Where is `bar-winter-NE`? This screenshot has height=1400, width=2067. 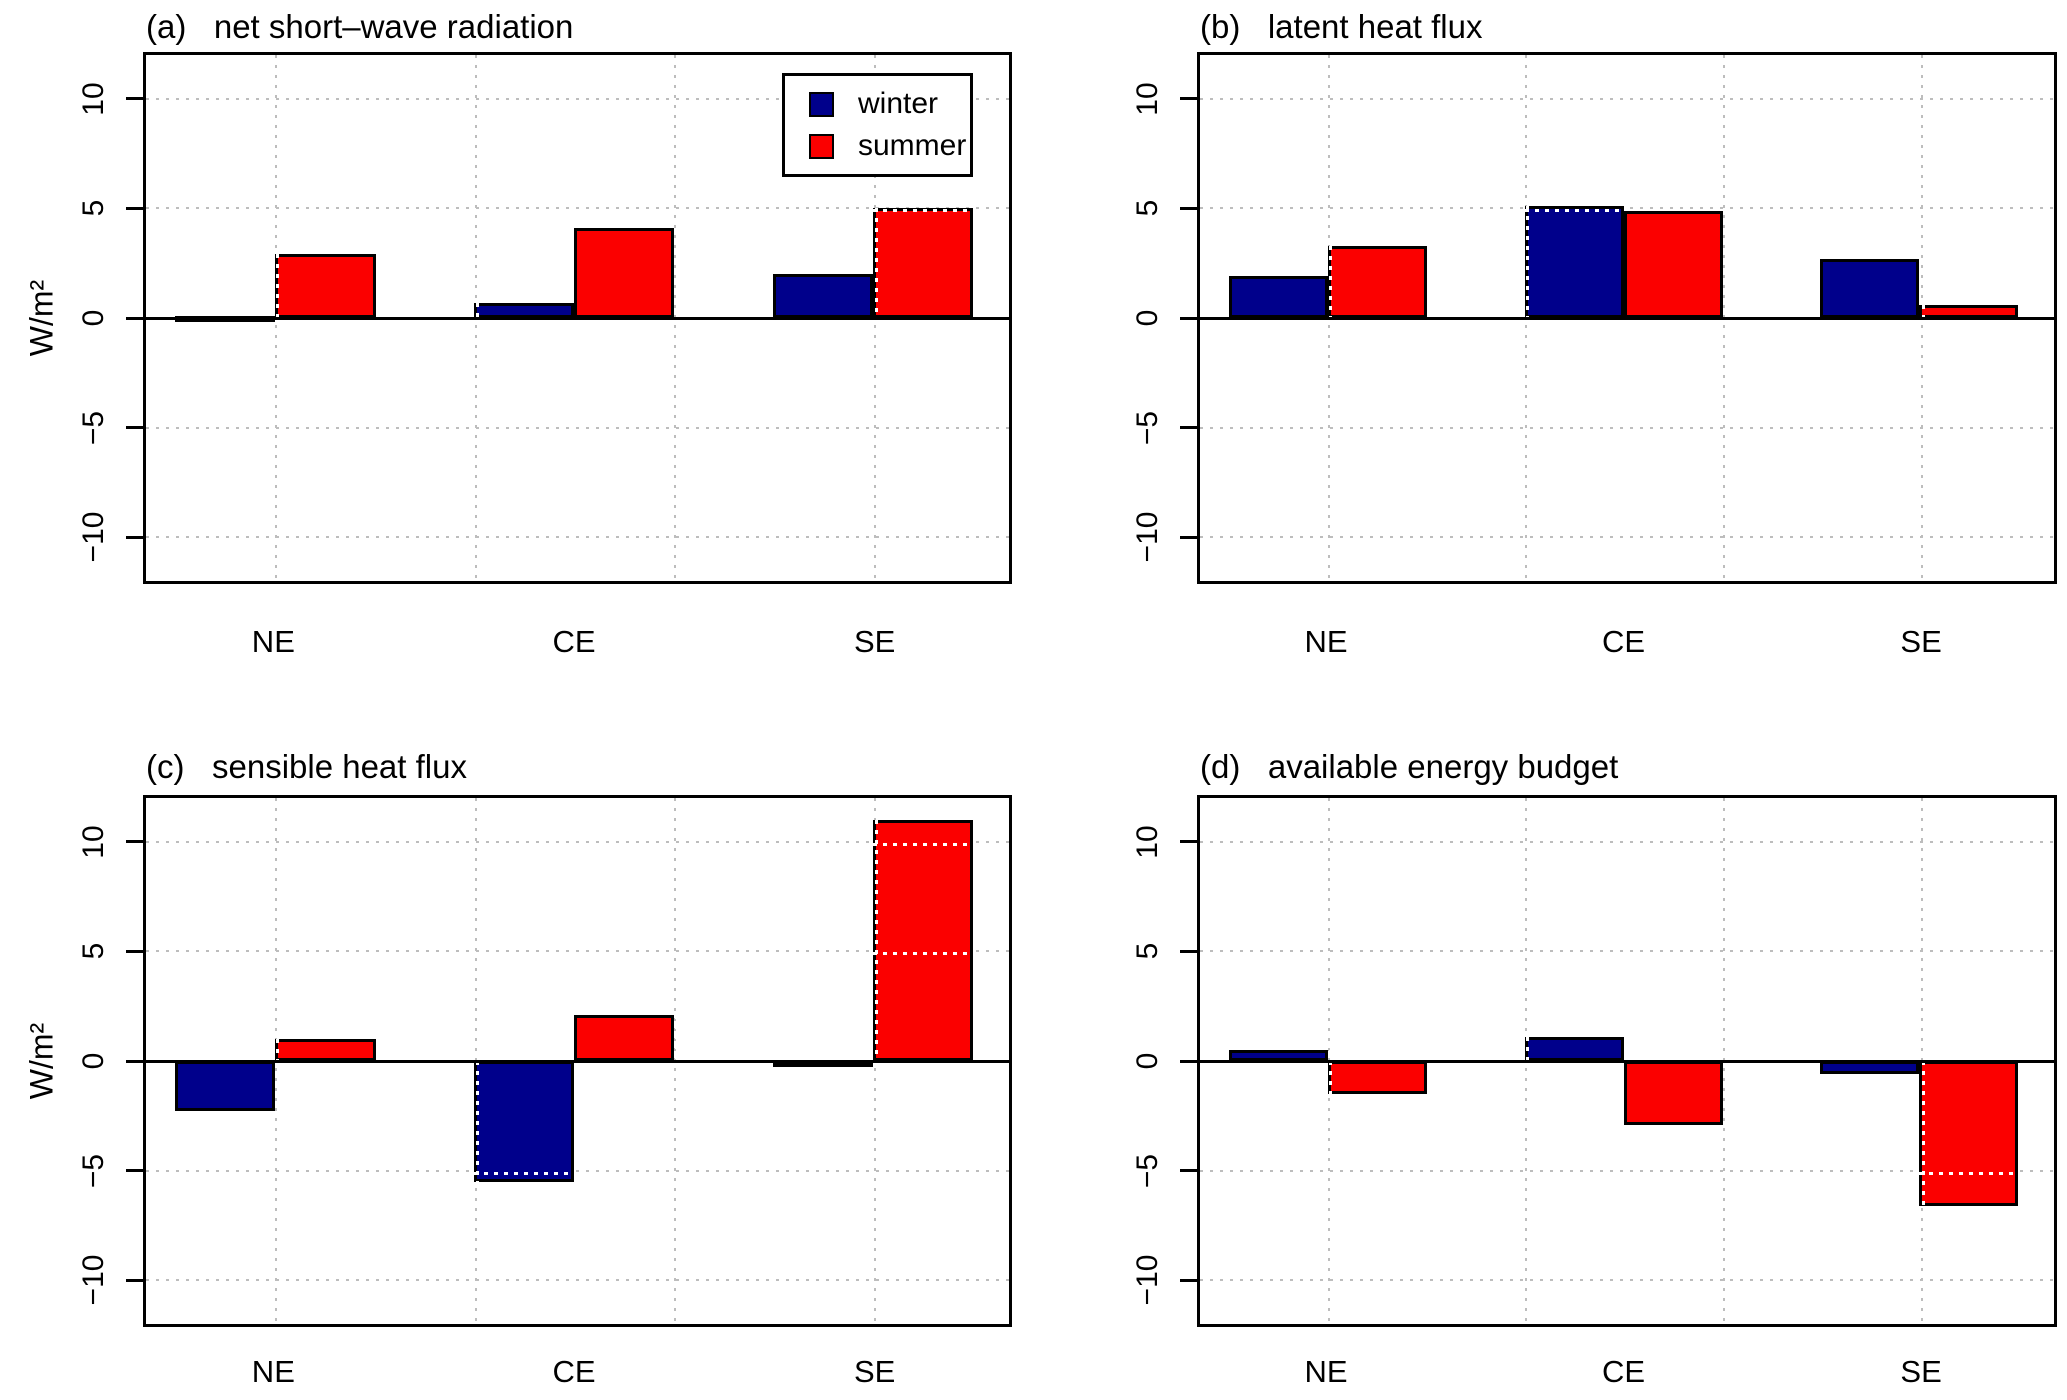 bar-winter-NE is located at coordinates (1280, 1055).